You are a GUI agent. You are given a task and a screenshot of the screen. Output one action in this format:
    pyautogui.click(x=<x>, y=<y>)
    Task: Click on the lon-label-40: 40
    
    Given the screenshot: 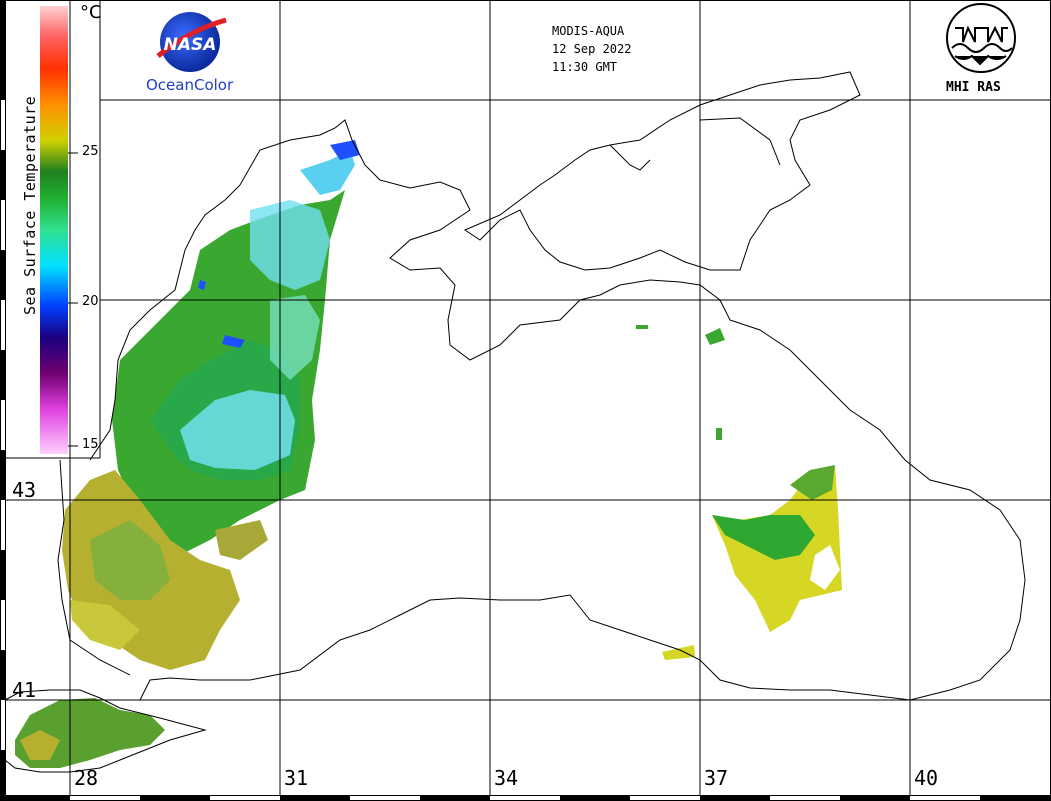 What is the action you would take?
    pyautogui.click(x=926, y=778)
    